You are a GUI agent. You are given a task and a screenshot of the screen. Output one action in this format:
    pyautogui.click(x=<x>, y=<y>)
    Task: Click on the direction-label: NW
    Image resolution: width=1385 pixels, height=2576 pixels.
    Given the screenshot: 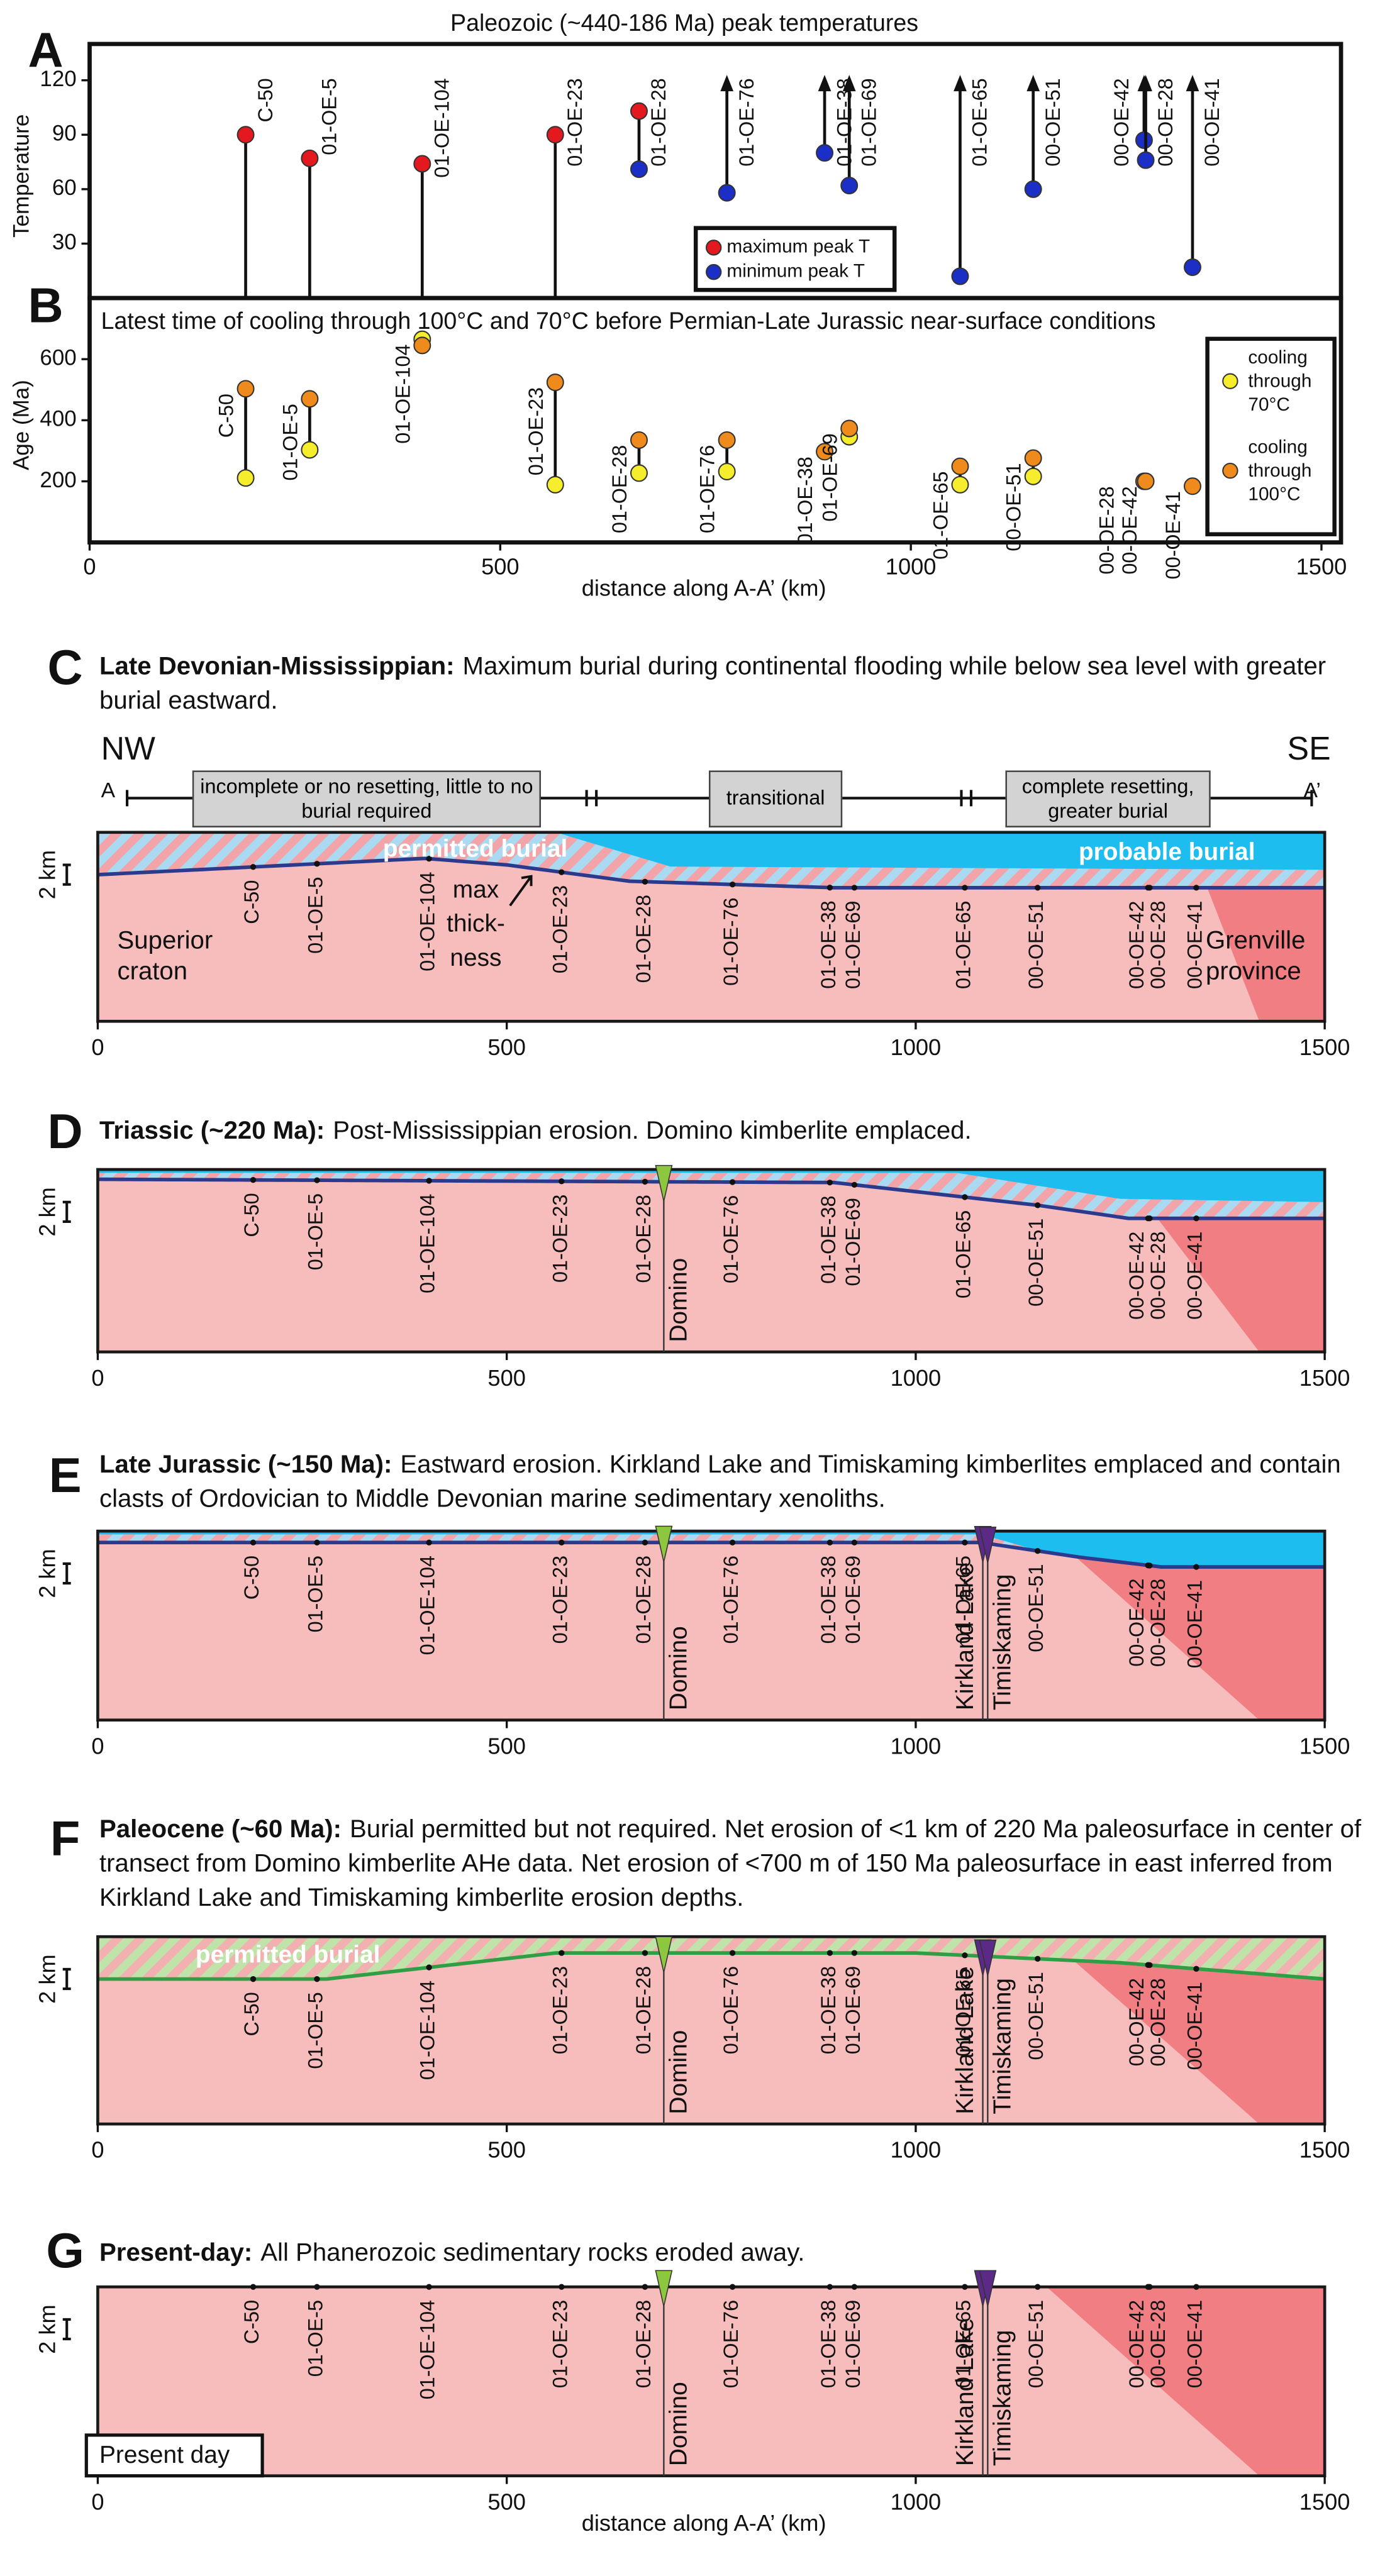 What is the action you would take?
    pyautogui.click(x=128, y=748)
    